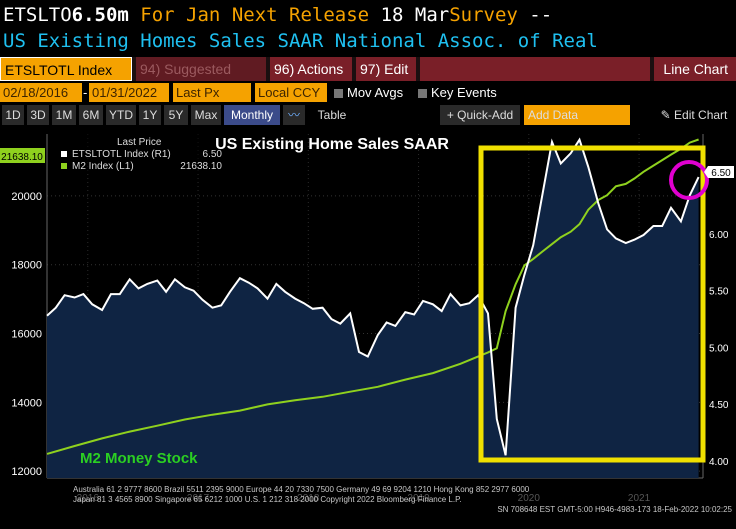 The image size is (736, 529). I want to click on quick-add-button: + Quick-Add, so click(480, 115).